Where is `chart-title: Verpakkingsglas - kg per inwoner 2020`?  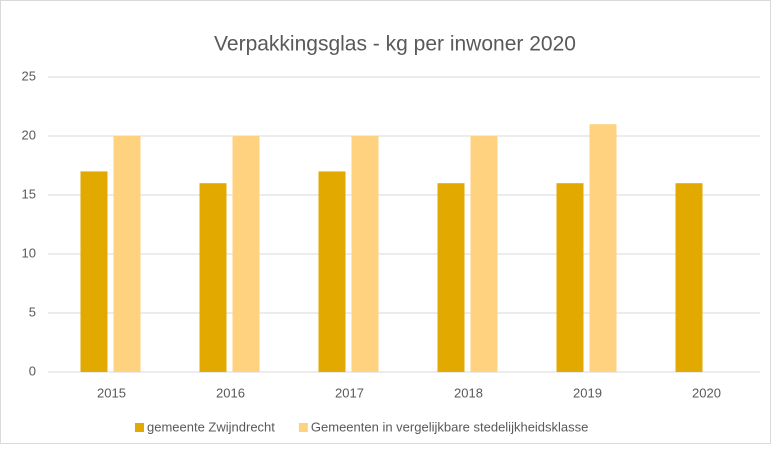
chart-title: Verpakkingsglas - kg per inwoner 2020 is located at coordinates (395, 44).